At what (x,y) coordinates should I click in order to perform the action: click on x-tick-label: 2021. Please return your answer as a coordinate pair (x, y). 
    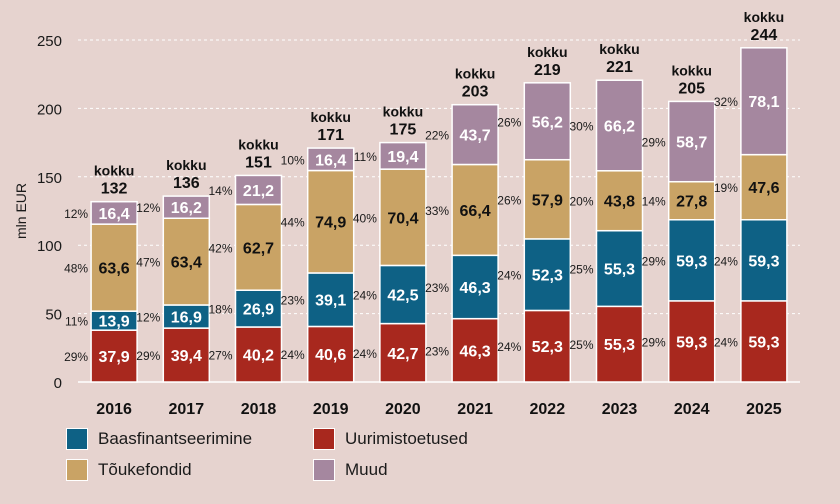
    Looking at the image, I should click on (475, 409).